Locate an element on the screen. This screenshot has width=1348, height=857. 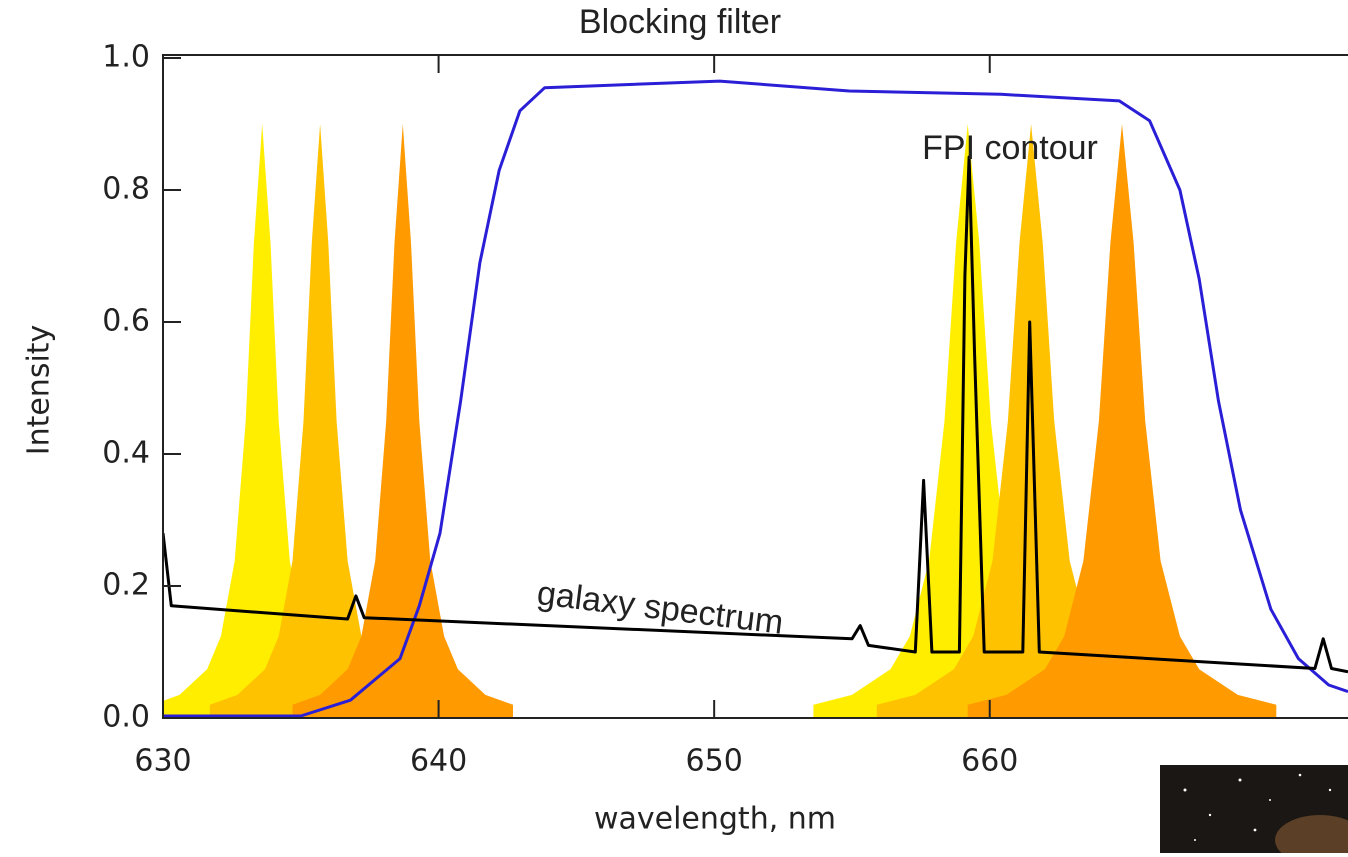
annotation: Blocking filter is located at coordinates (680, 22).